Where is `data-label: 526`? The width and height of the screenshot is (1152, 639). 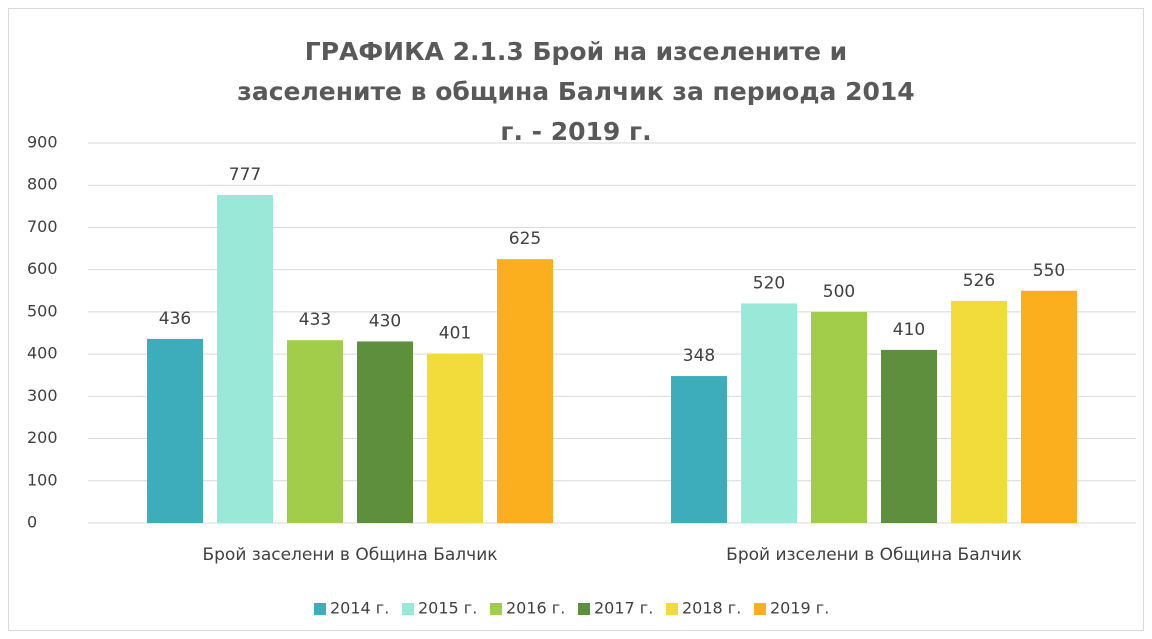 data-label: 526 is located at coordinates (979, 281).